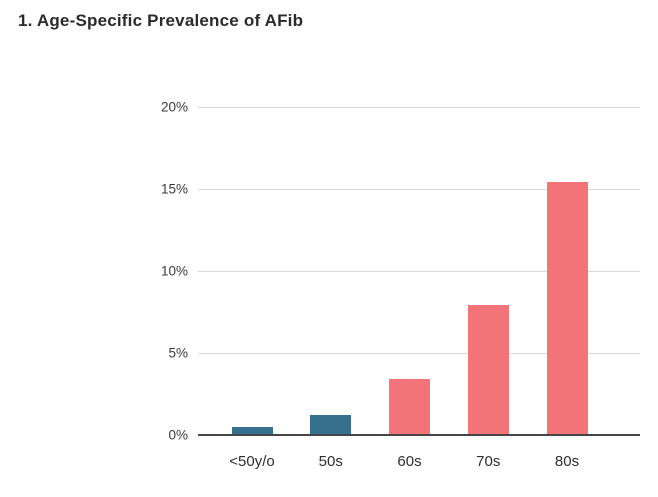  I want to click on y-tick-label: 5%, so click(178, 353).